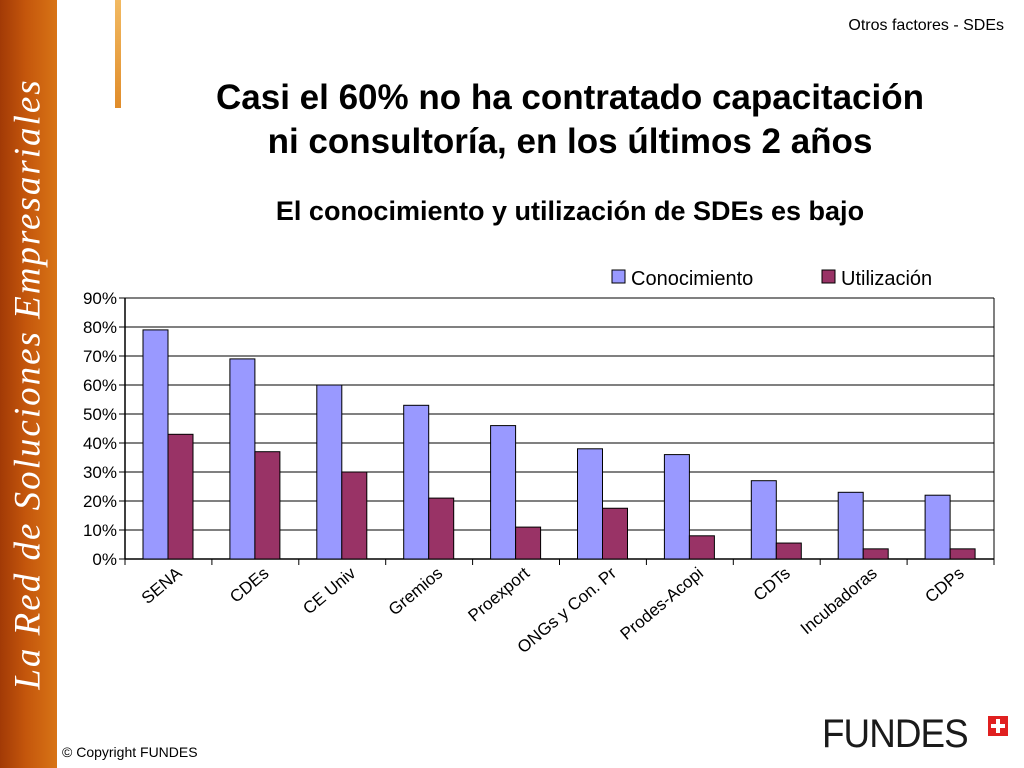 This screenshot has height=768, width=1024. What do you see at coordinates (498, 594) in the screenshot?
I see `x-category-label: Proexport` at bounding box center [498, 594].